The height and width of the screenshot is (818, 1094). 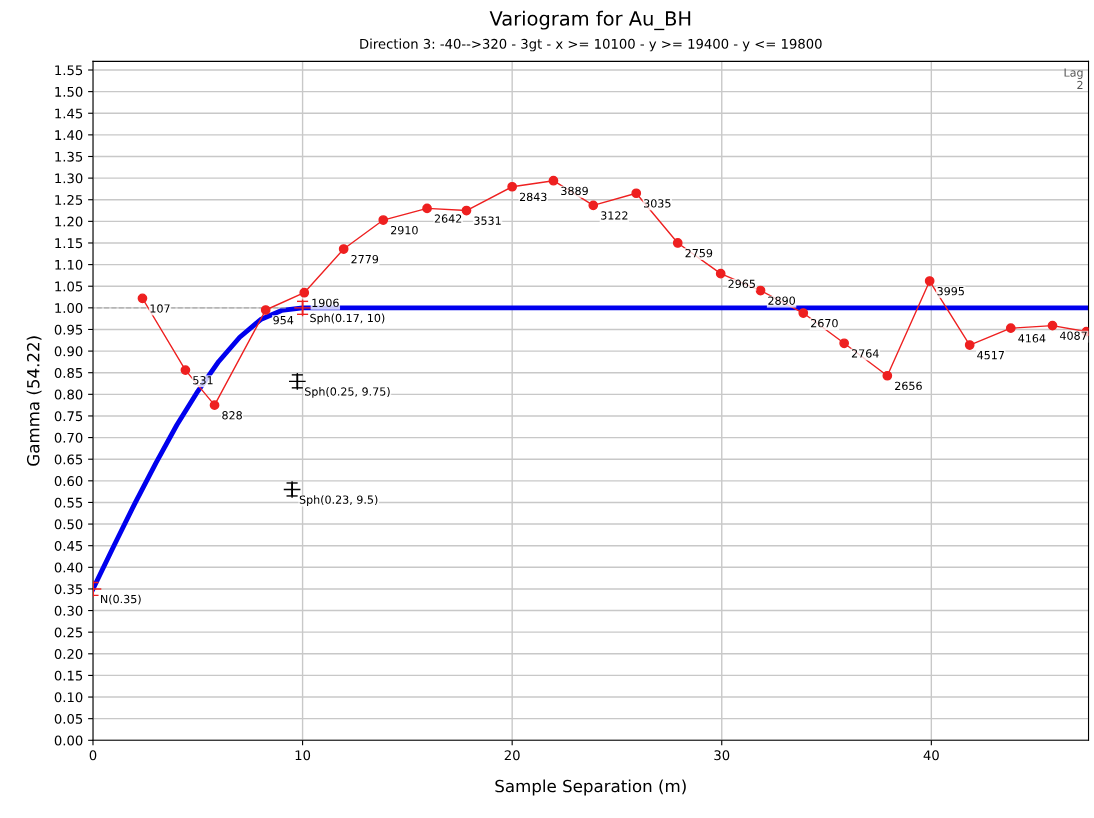 What do you see at coordinates (232, 415) in the screenshot?
I see `annotation: 828` at bounding box center [232, 415].